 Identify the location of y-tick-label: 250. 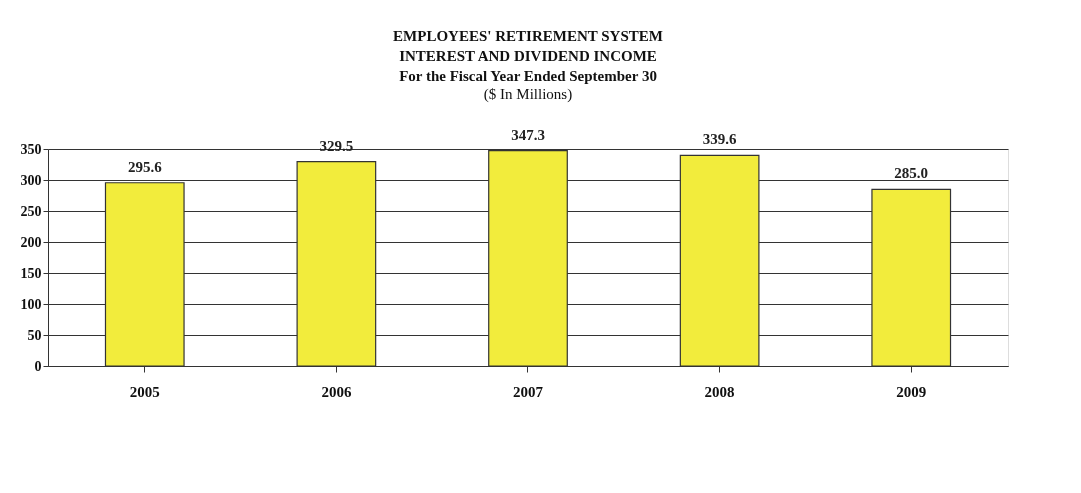
(31, 211).